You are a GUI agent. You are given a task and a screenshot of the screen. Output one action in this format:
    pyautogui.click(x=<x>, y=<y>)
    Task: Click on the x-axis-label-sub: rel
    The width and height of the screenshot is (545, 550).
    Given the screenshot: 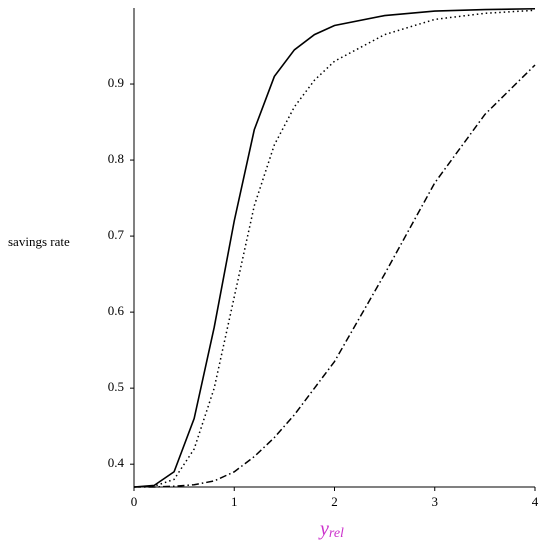 What is the action you would take?
    pyautogui.click(x=336, y=533)
    